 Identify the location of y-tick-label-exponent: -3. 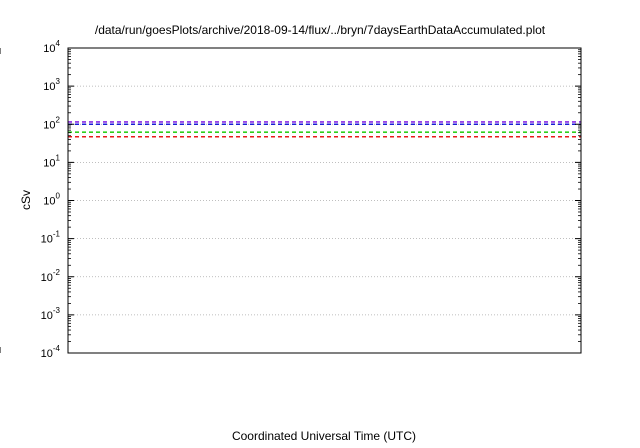
(57, 310).